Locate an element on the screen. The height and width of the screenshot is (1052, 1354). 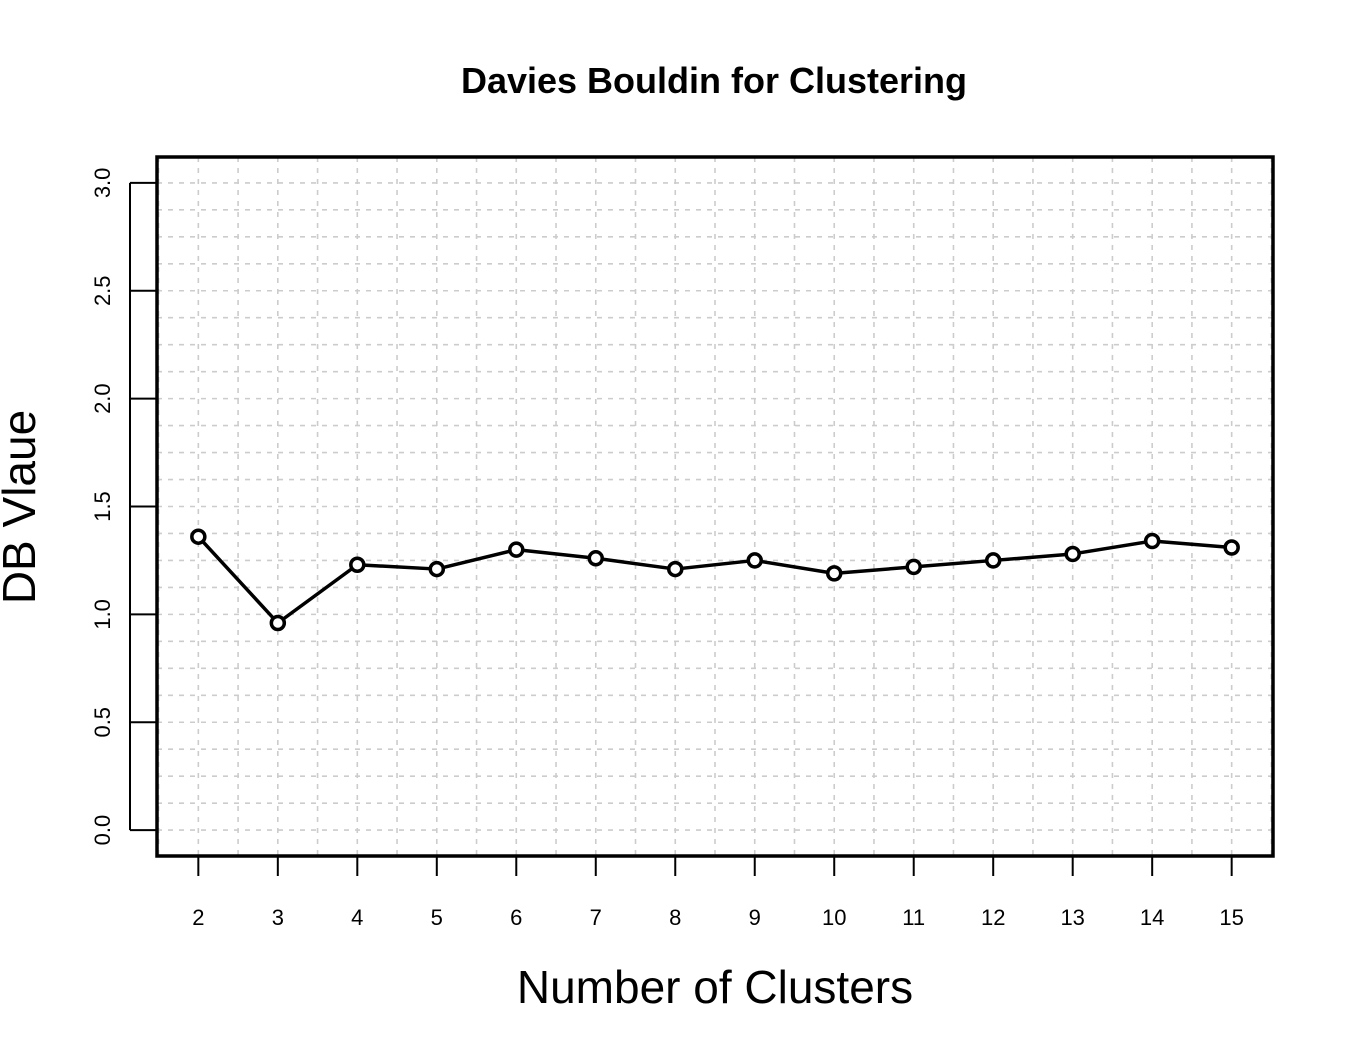
data-points is located at coordinates (715, 580).